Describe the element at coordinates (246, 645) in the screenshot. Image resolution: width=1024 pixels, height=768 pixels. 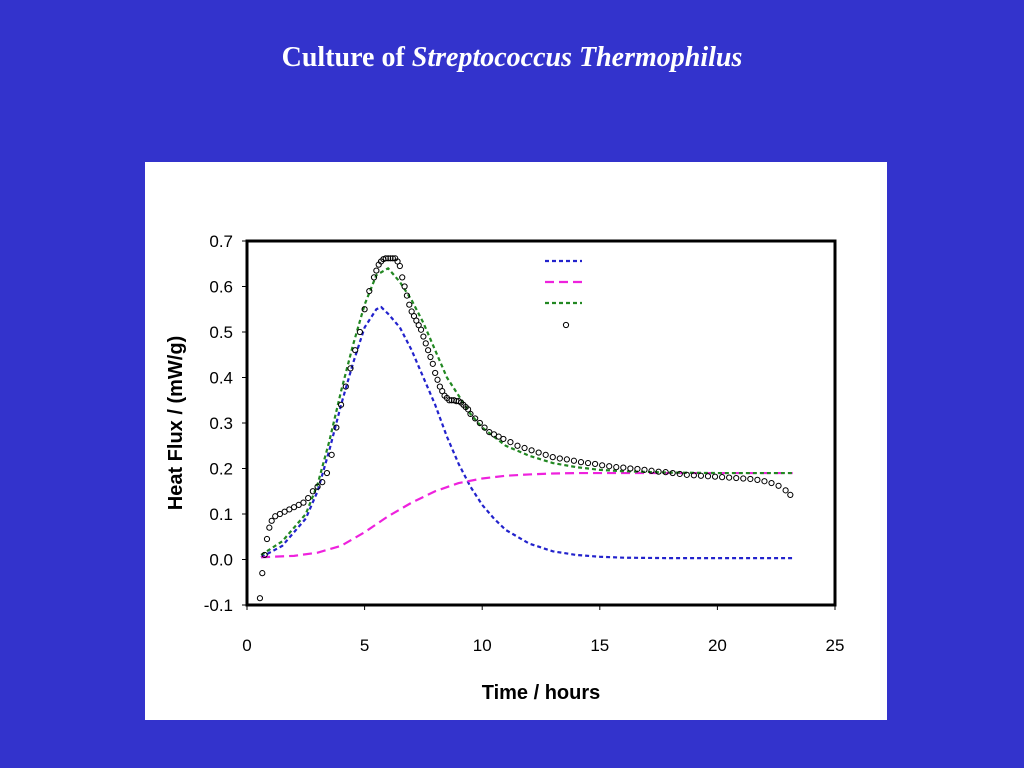
I see `x-tick-label: 0` at that location.